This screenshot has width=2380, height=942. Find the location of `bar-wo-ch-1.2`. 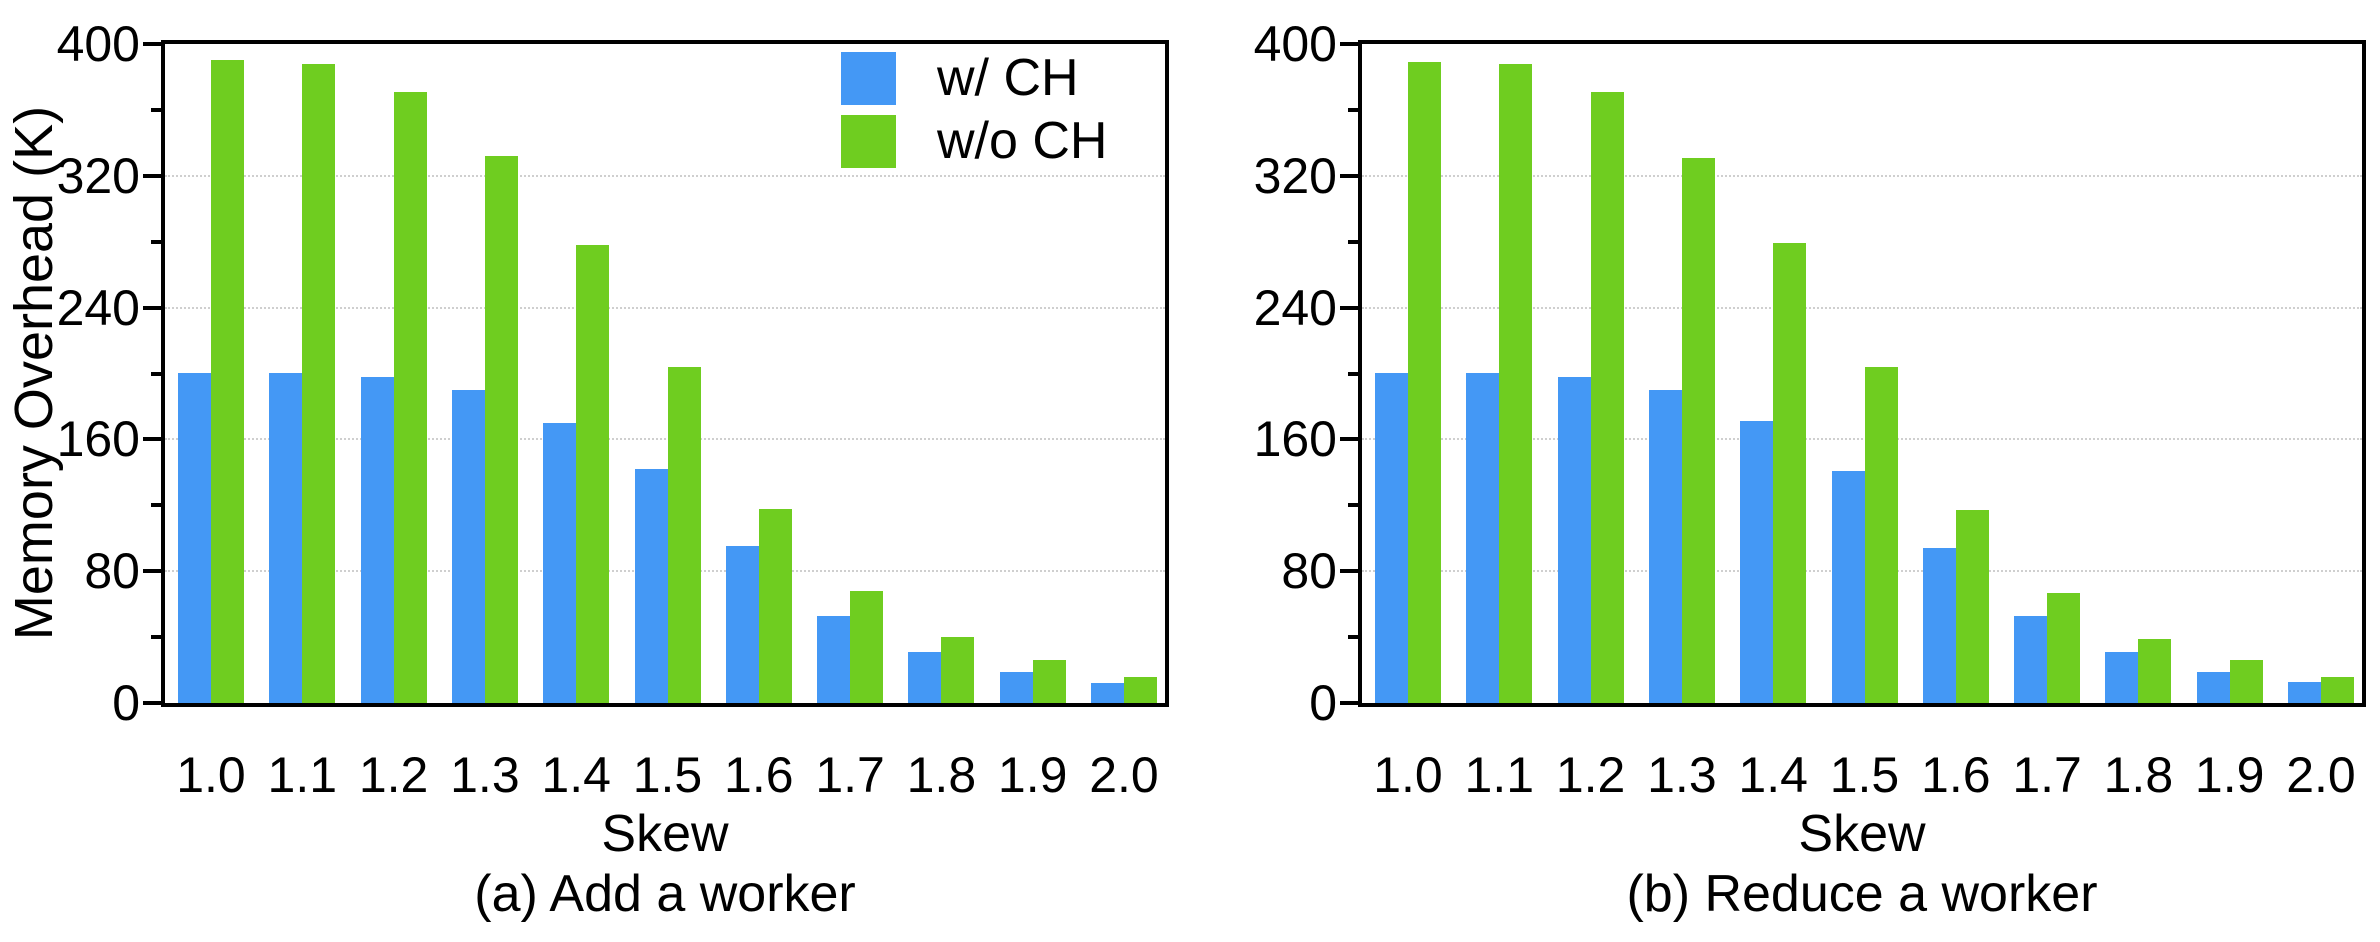

bar-wo-ch-1.2 is located at coordinates (1607, 397).